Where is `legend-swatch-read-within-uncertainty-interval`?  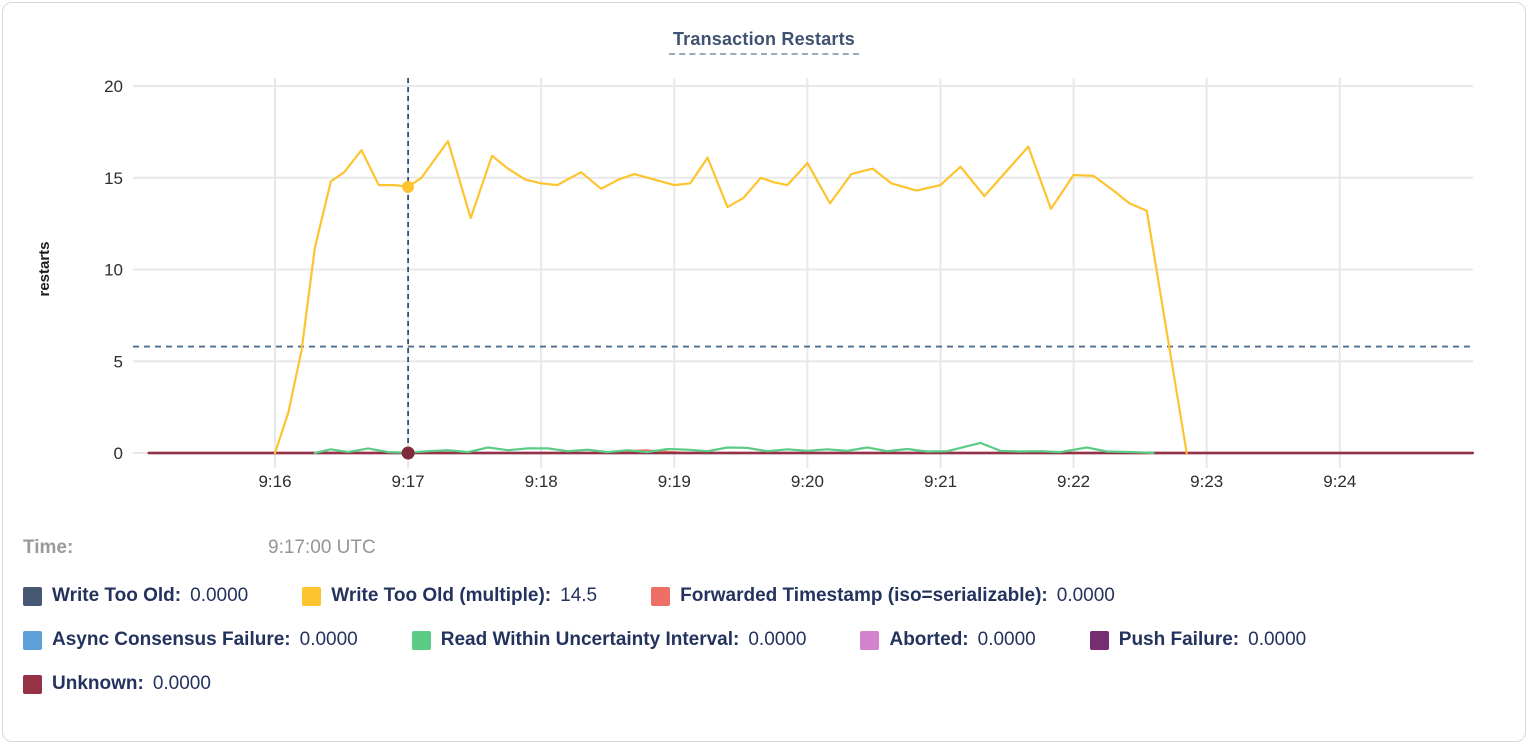 legend-swatch-read-within-uncertainty-interval is located at coordinates (421, 640).